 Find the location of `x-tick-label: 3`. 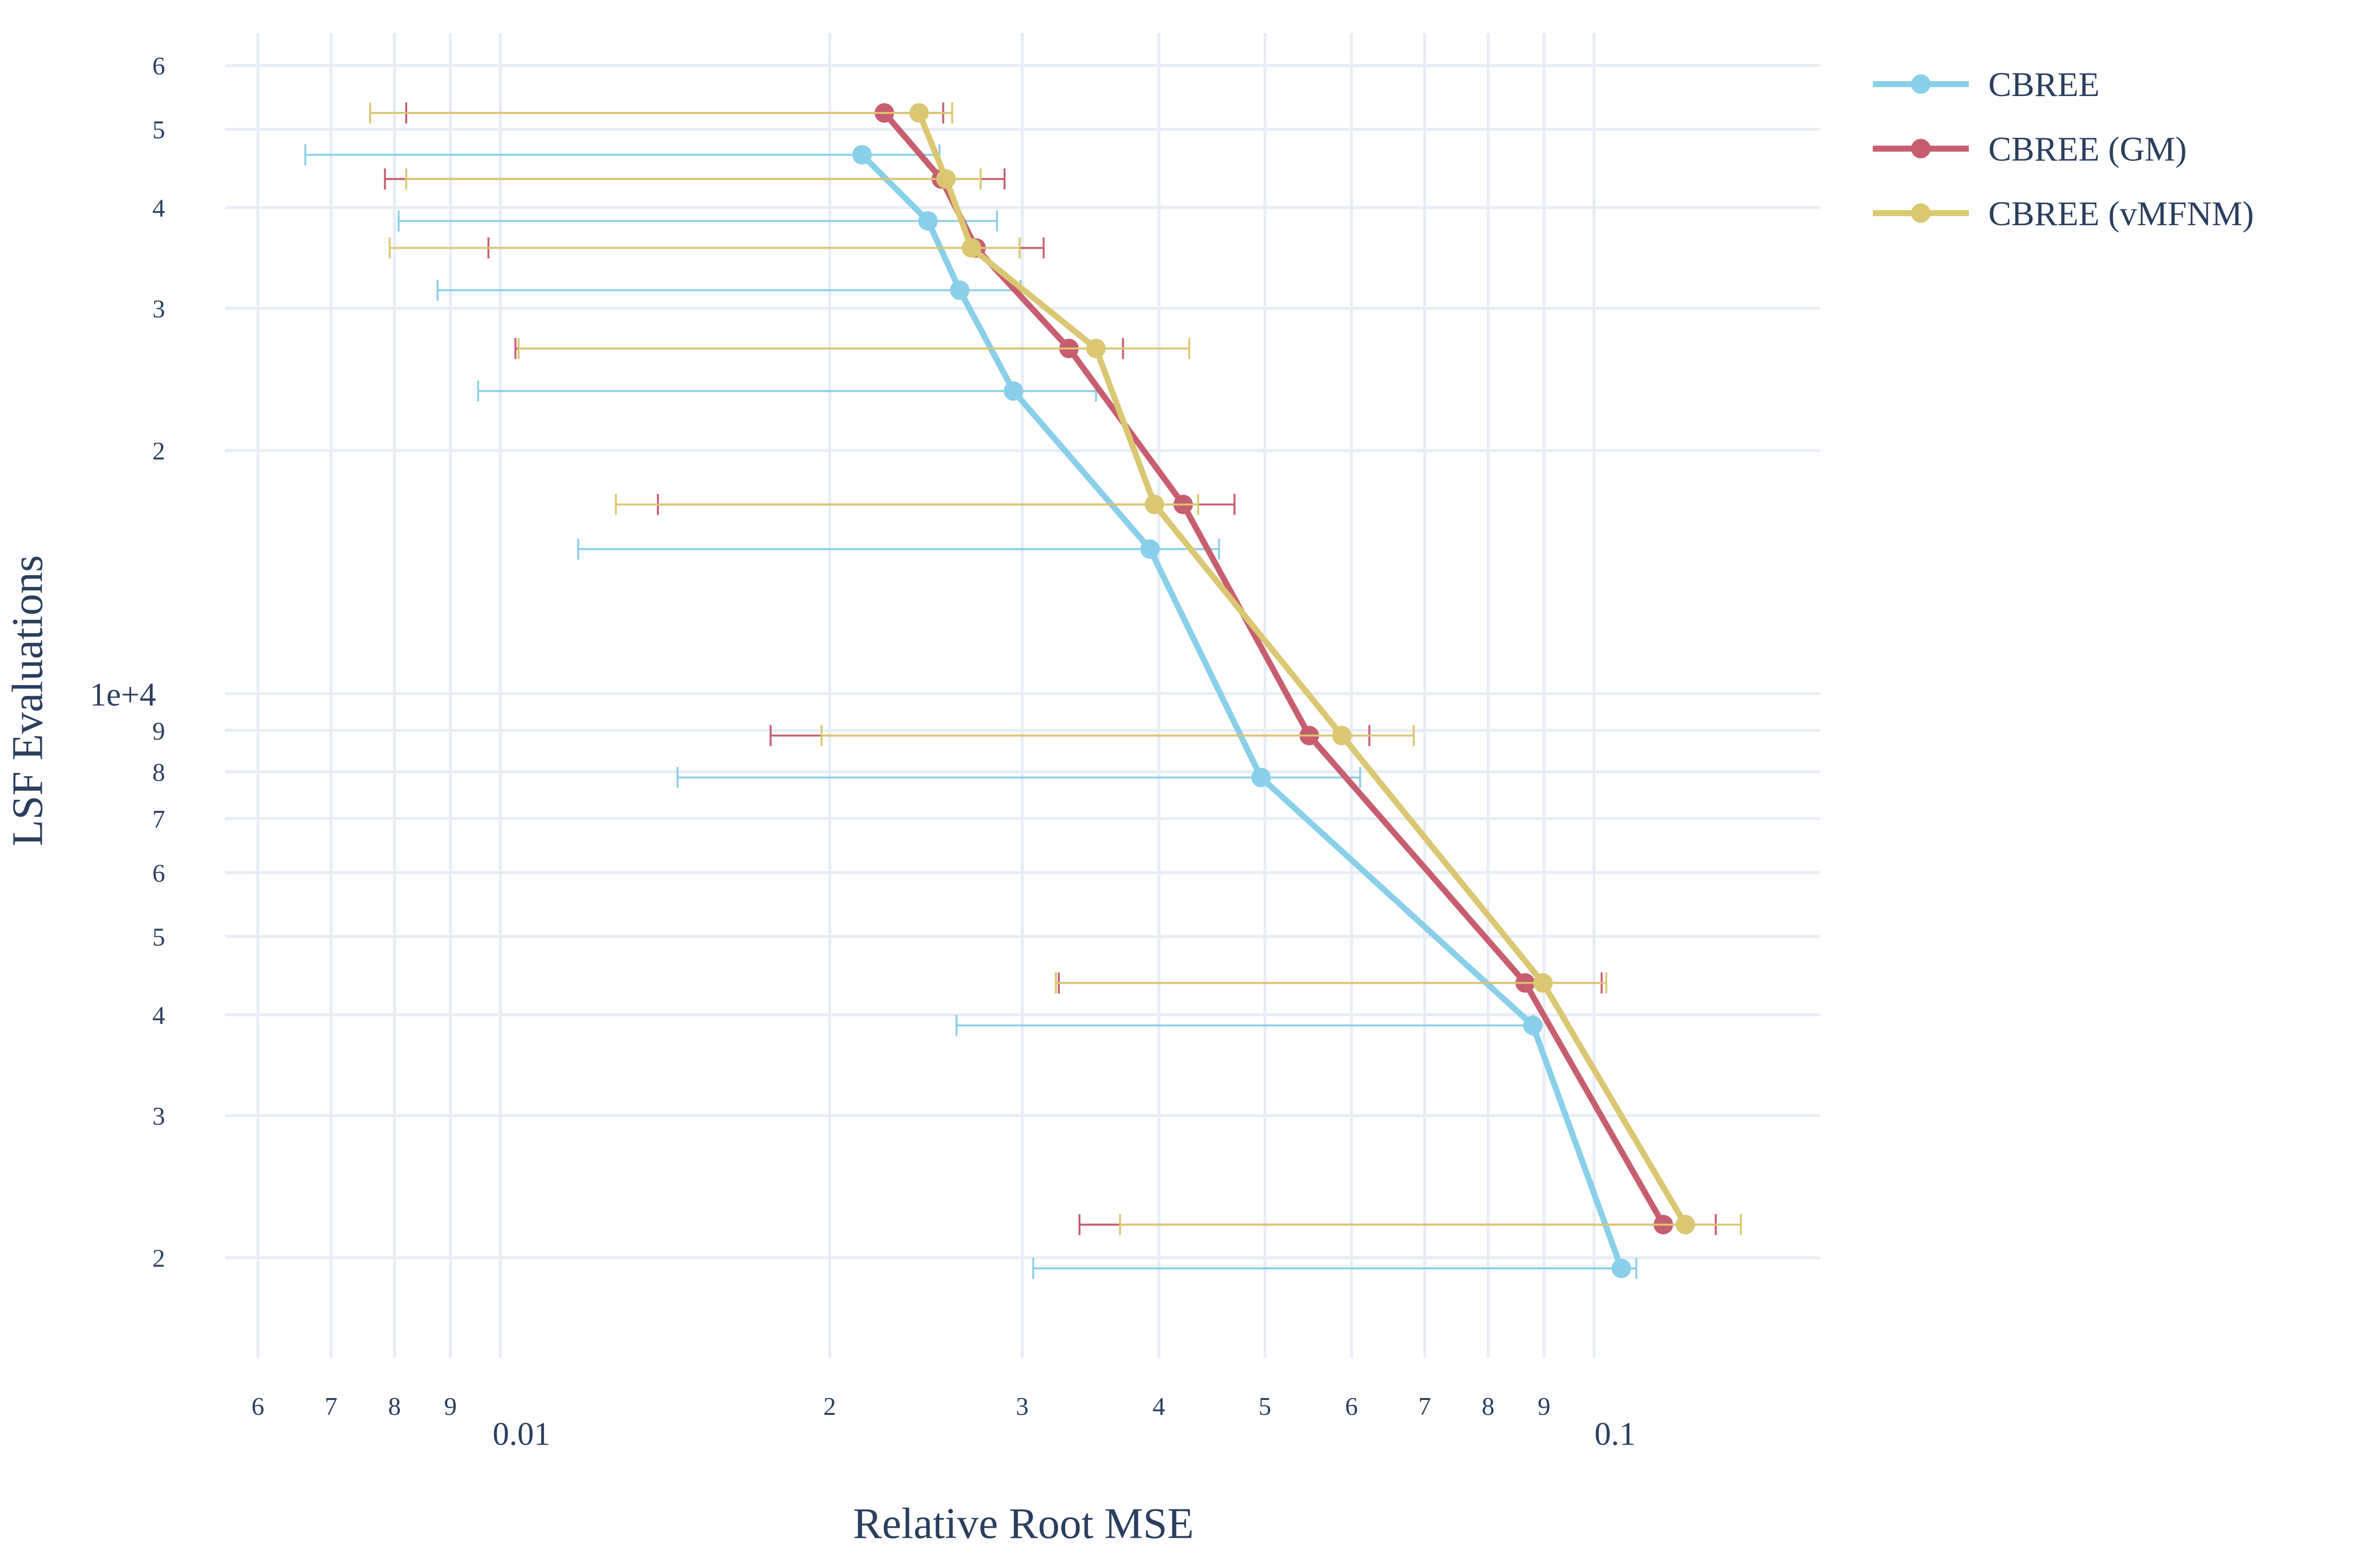

x-tick-label: 3 is located at coordinates (1023, 1407).